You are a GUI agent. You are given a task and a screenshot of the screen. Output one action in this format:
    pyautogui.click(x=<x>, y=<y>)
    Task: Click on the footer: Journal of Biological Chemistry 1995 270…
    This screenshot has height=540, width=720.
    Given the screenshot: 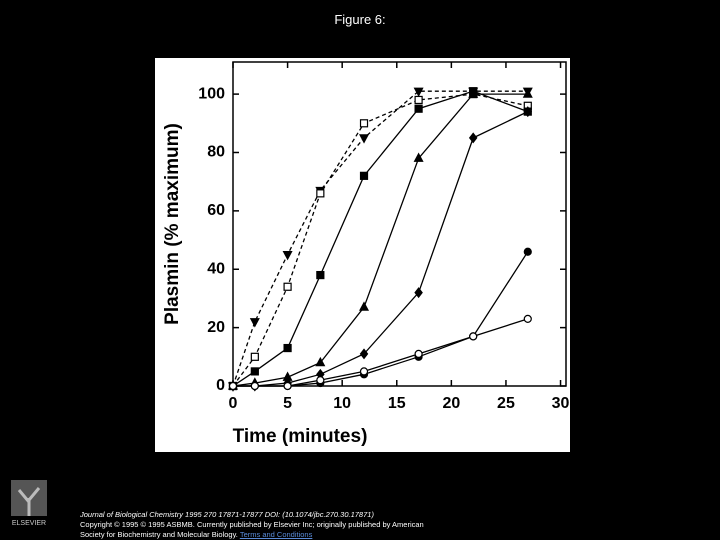 What is the action you would take?
    pyautogui.click(x=252, y=525)
    